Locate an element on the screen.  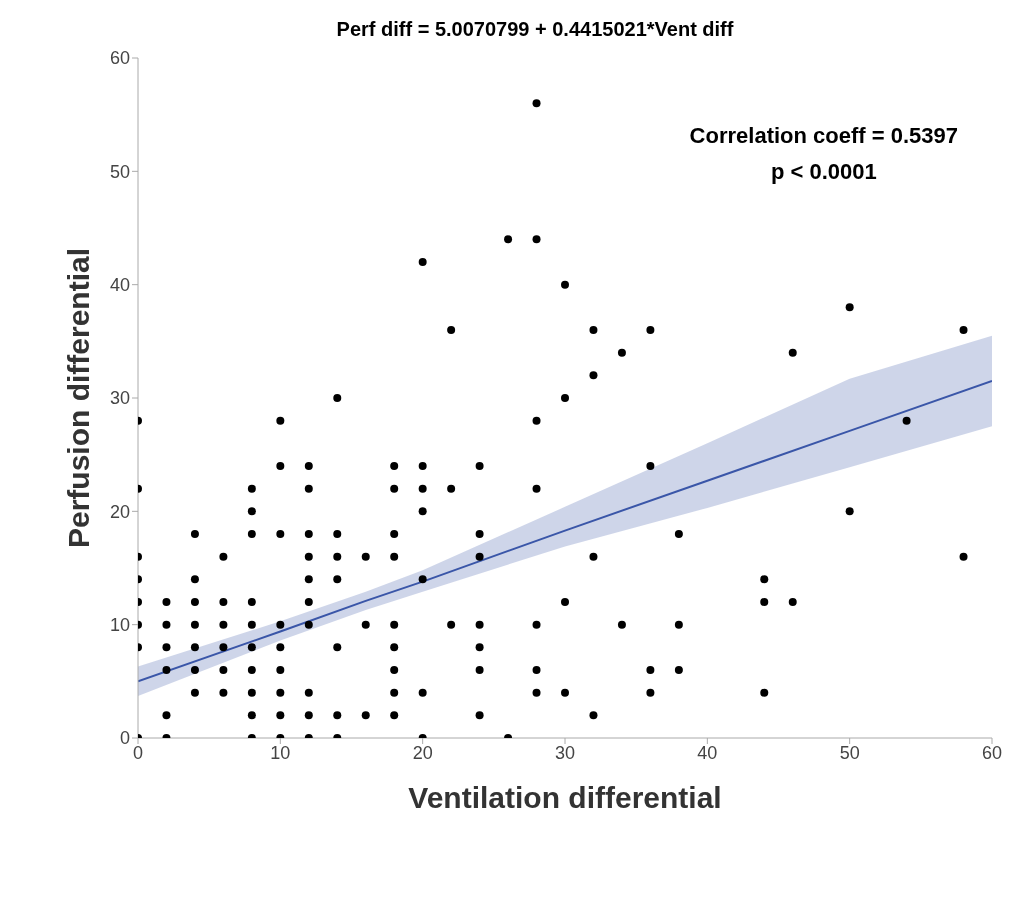
x-tick-label: 20 is located at coordinates (422, 752).